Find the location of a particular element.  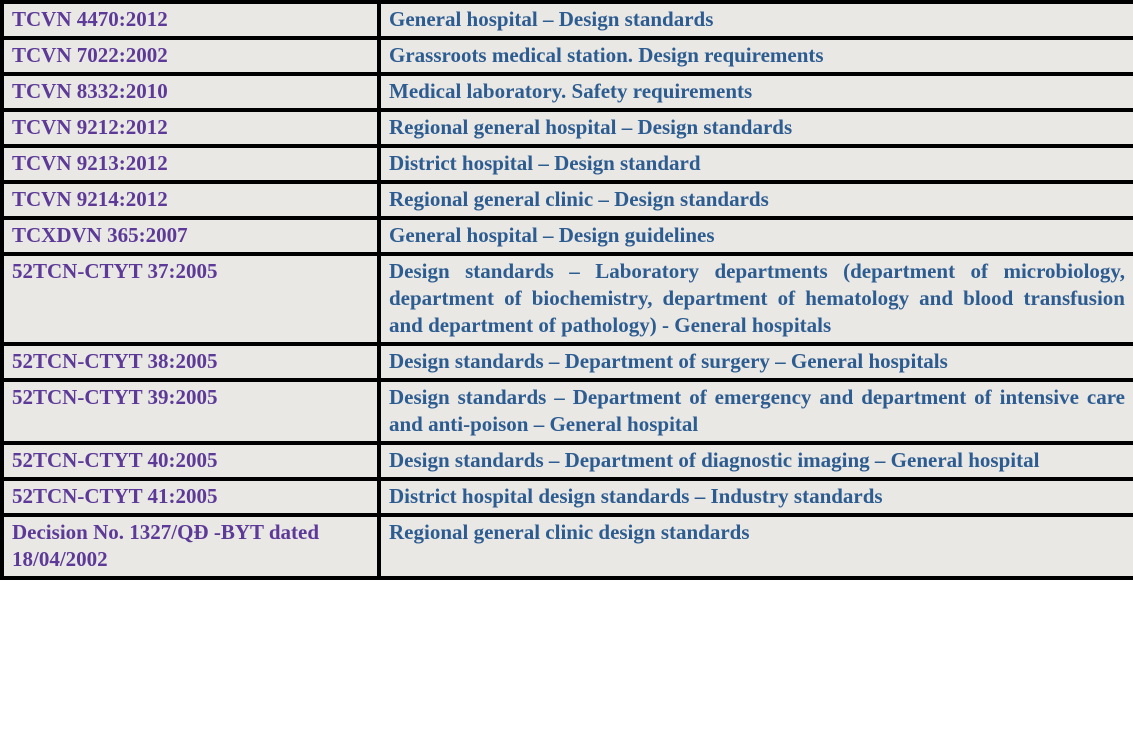

standard-description-cell: District hospital – Design standard is located at coordinates (755, 164).